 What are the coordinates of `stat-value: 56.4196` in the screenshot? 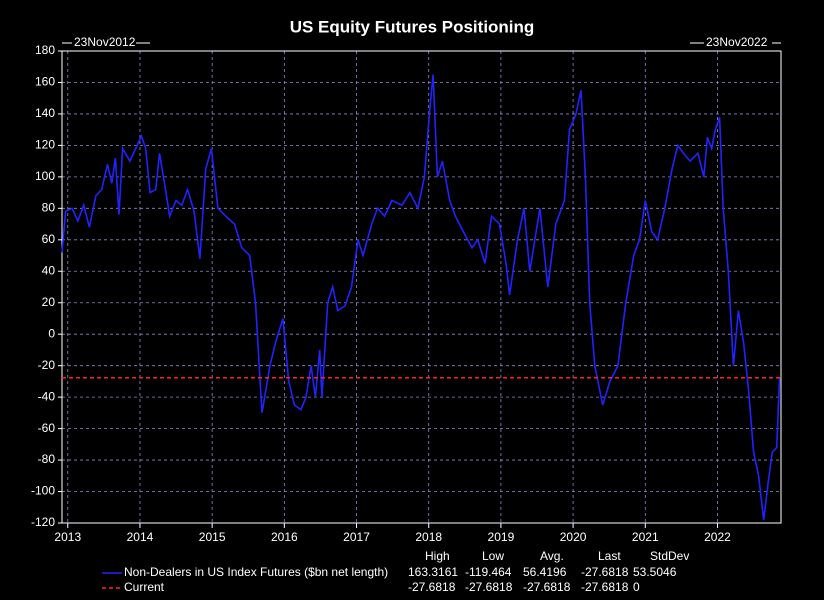 It's located at (545, 572).